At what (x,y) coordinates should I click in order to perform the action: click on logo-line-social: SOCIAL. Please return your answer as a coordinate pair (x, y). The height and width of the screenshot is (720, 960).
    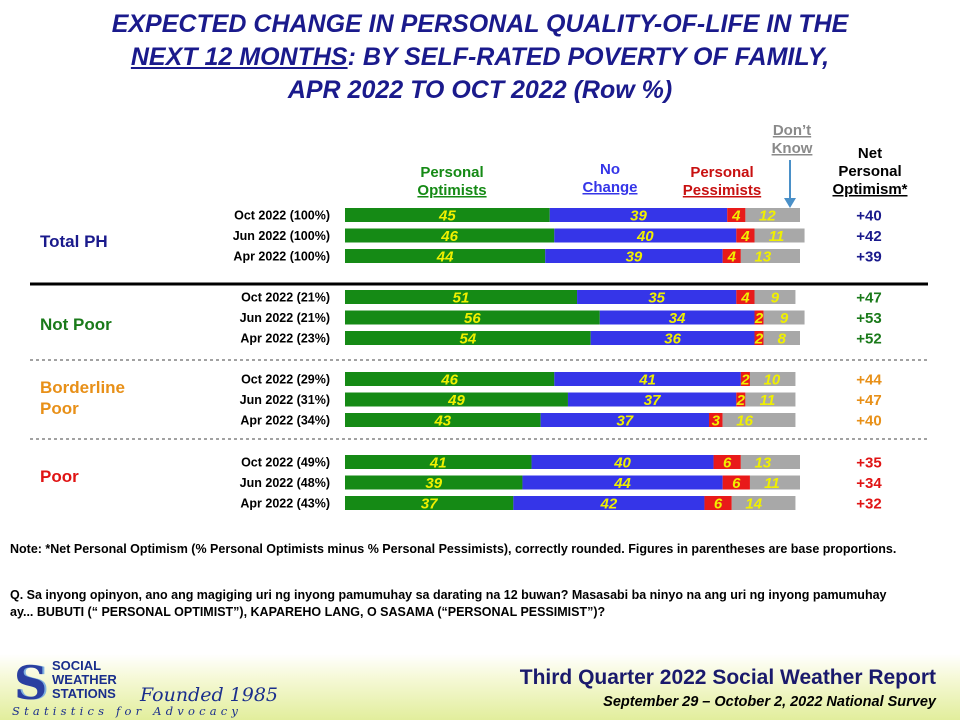
    Looking at the image, I should click on (77, 665).